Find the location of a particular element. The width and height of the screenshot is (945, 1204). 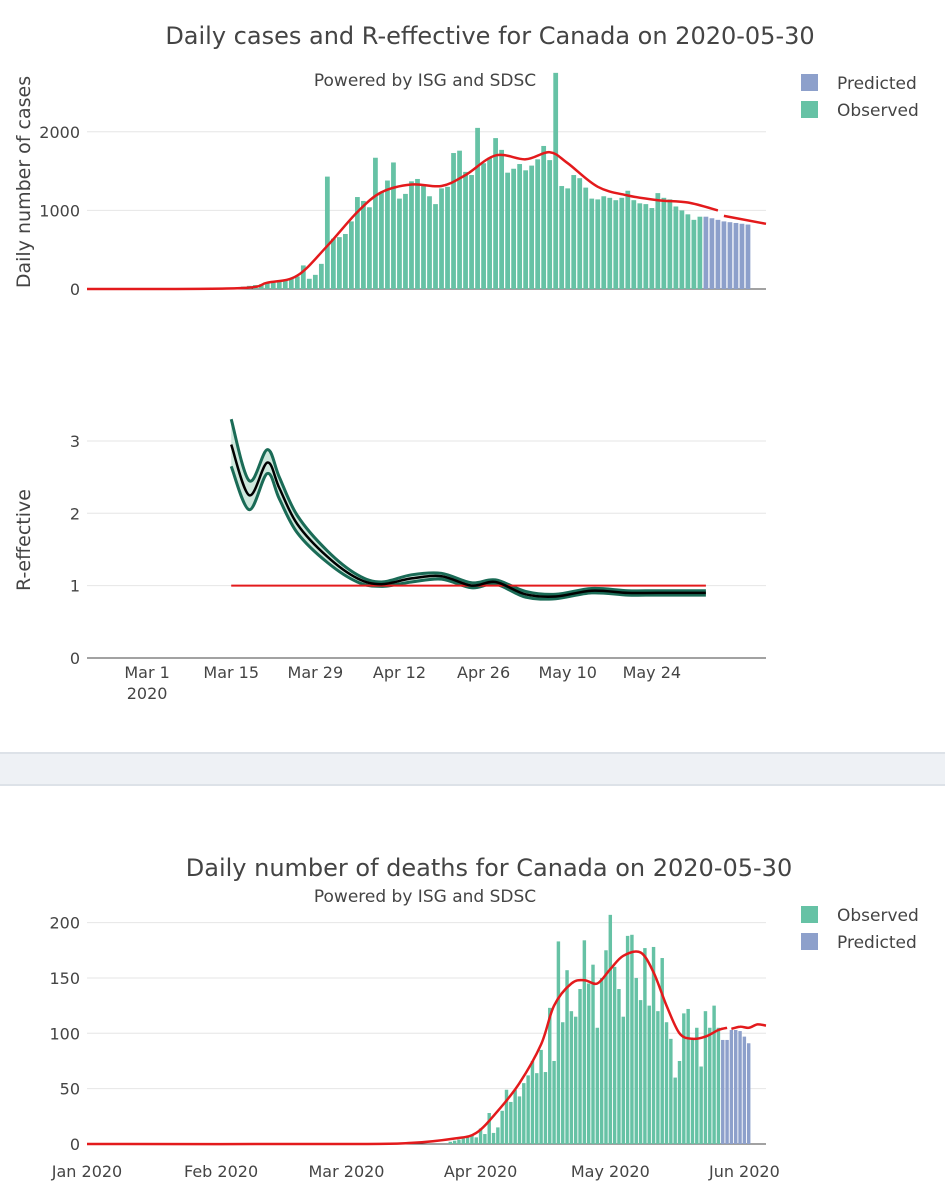

reff-x-tick-label: Mar 15 is located at coordinates (231, 672).